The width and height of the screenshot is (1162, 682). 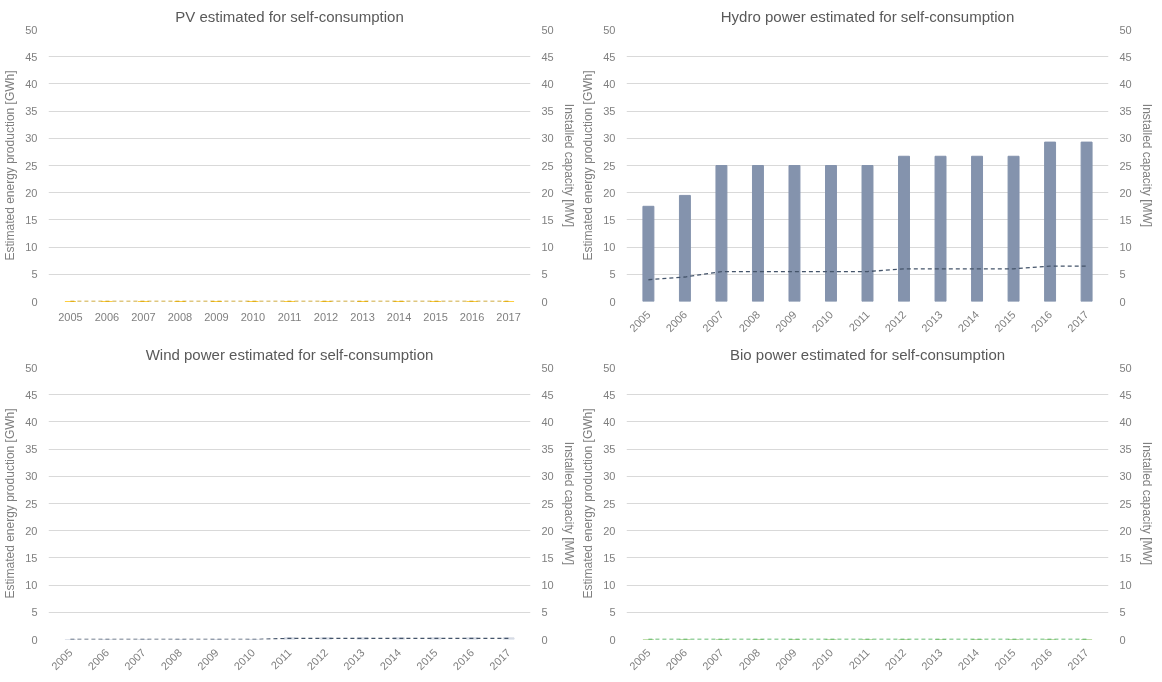 What do you see at coordinates (508, 316) in the screenshot?
I see `x-tick-label: 2017` at bounding box center [508, 316].